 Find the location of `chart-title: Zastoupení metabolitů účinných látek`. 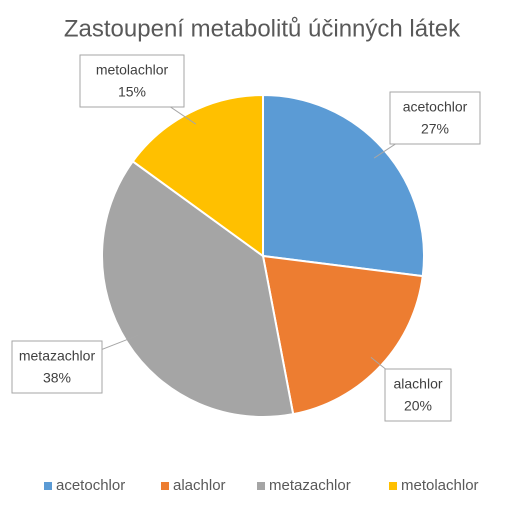

chart-title: Zastoupení metabolitů účinných látek is located at coordinates (262, 28).